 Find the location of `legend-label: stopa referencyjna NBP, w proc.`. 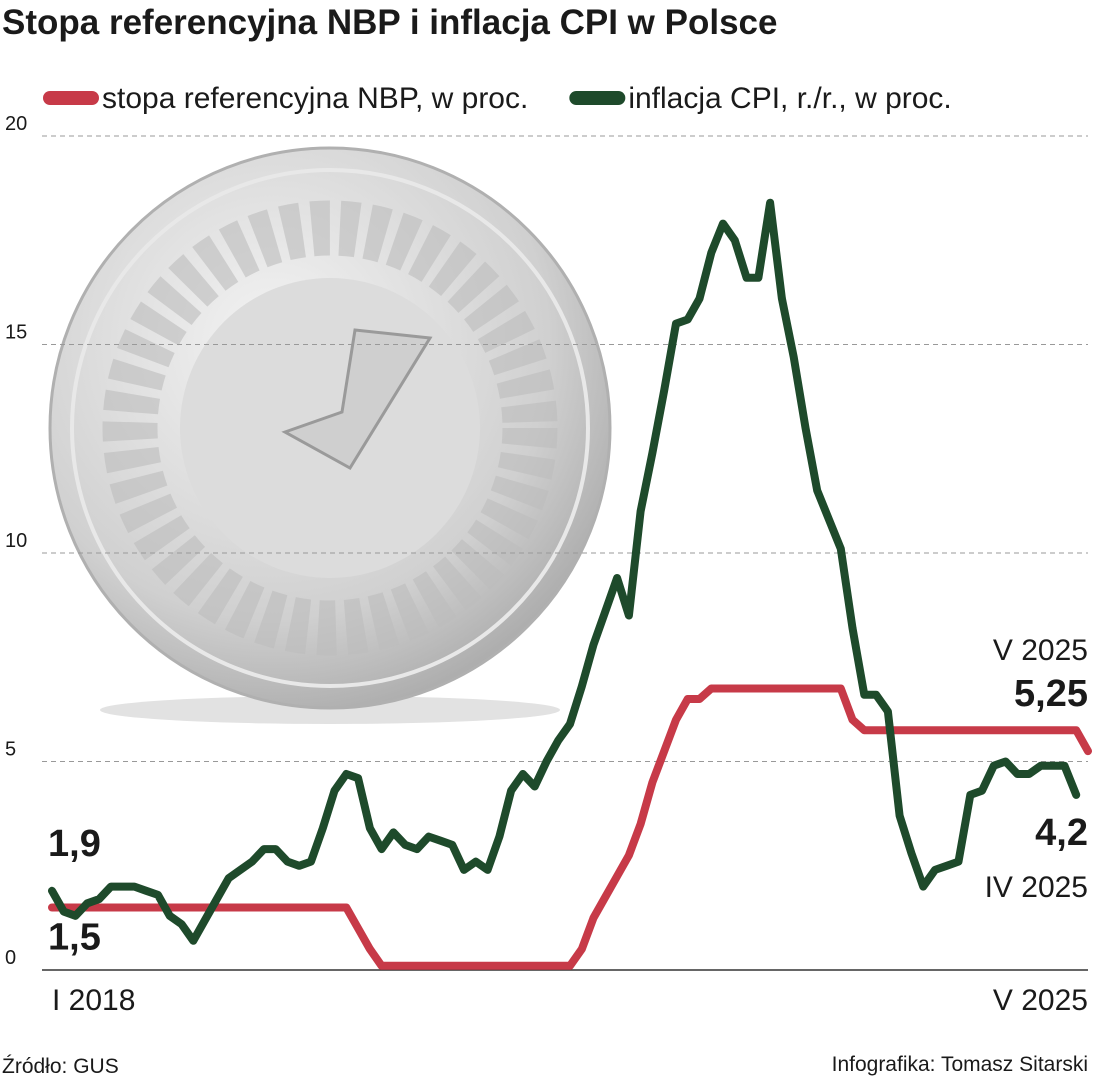

legend-label: stopa referencyjna NBP, w proc. is located at coordinates (315, 98).